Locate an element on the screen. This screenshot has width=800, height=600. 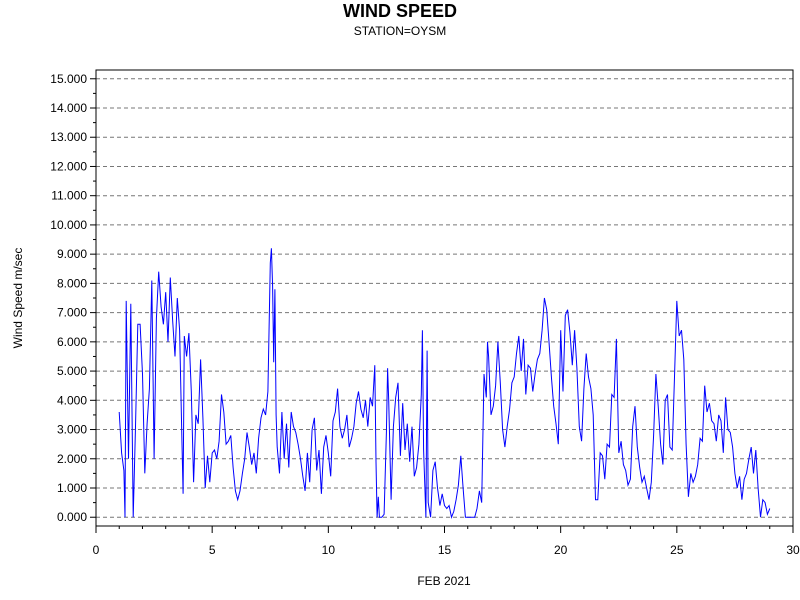
y-tick-label: 4.000 is located at coordinates (72, 400).